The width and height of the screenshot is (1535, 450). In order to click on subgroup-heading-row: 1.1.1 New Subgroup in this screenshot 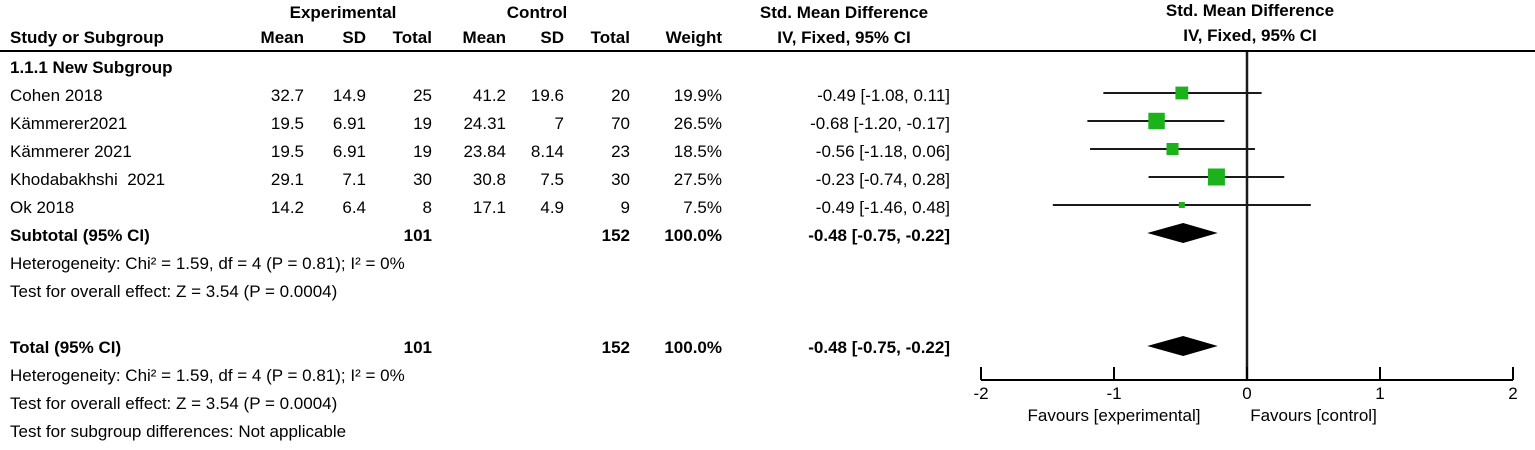, I will do `click(480, 68)`.